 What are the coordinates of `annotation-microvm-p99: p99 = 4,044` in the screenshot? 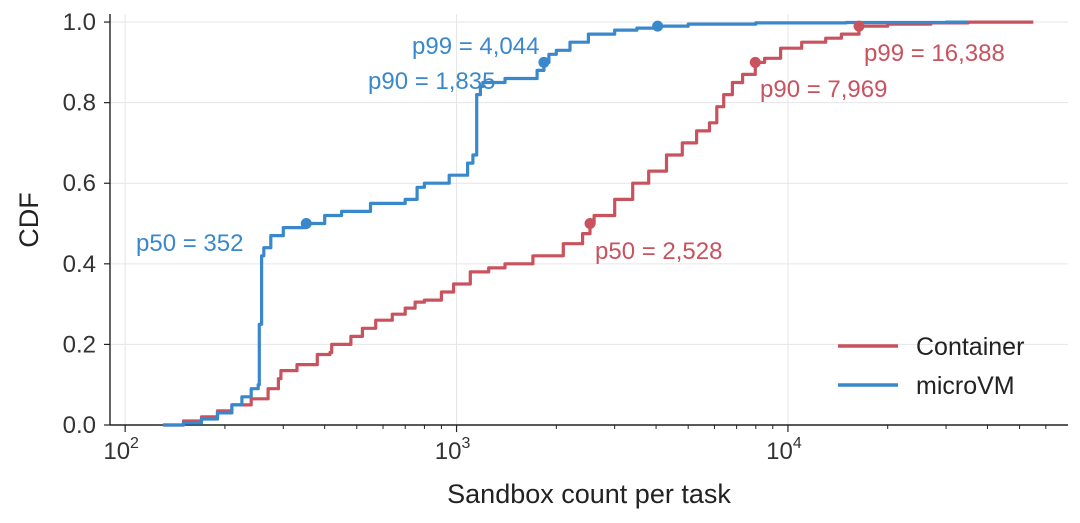 It's located at (475, 46).